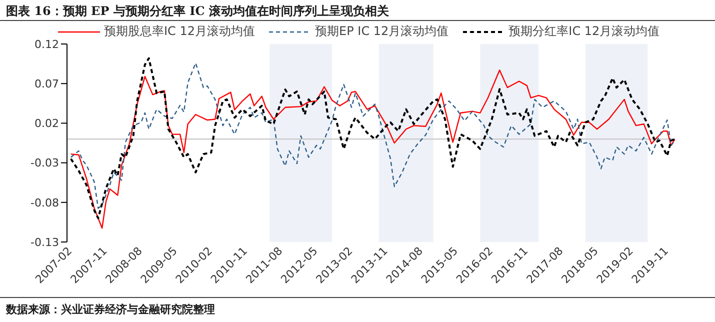 The image size is (715, 322). I want to click on y-tick-label: -0.13, so click(44, 242).